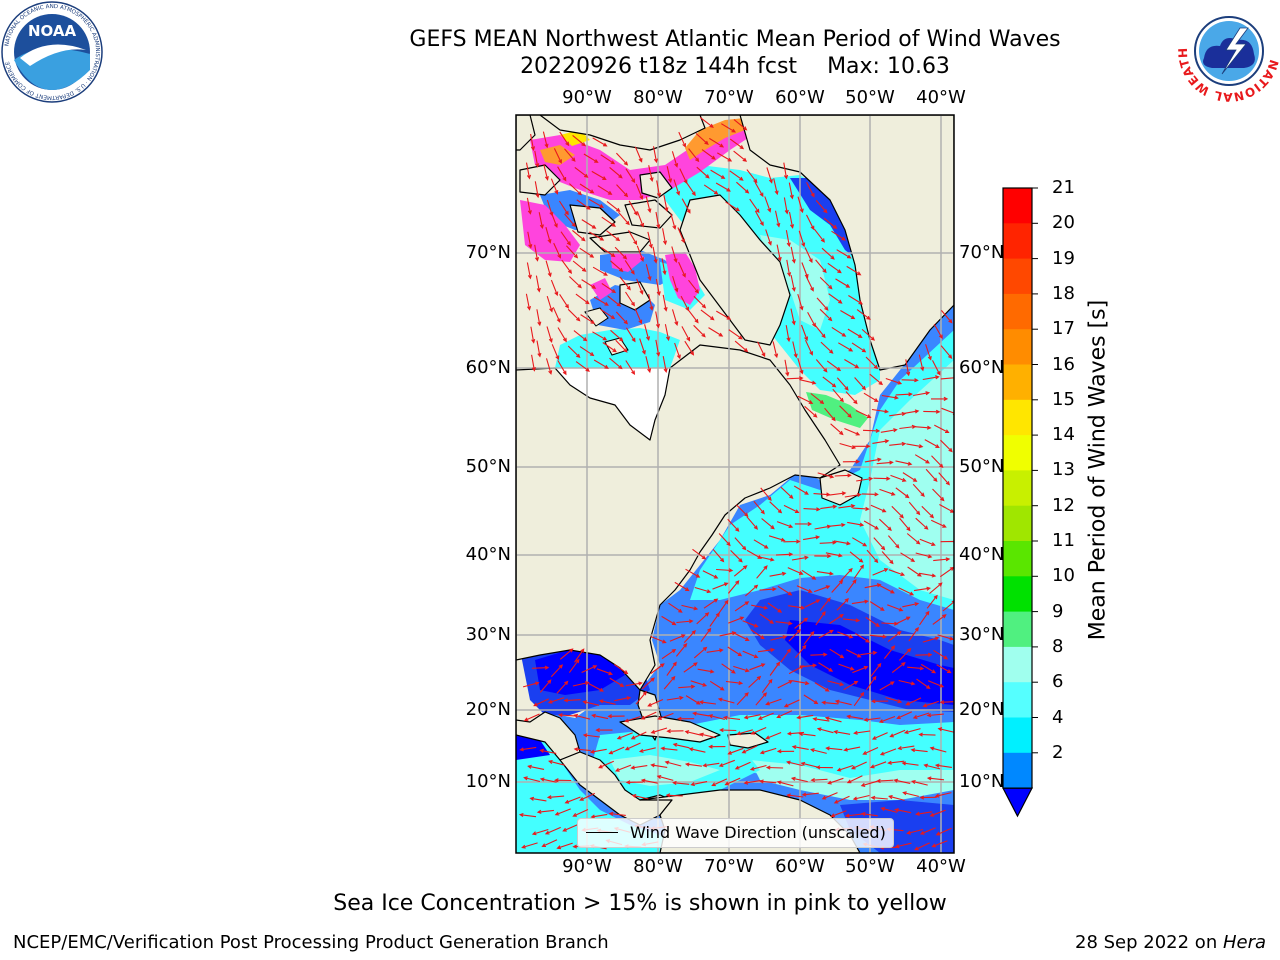 This screenshot has width=1280, height=960. I want to click on colorbar-tick-label: 6, so click(1058, 682).